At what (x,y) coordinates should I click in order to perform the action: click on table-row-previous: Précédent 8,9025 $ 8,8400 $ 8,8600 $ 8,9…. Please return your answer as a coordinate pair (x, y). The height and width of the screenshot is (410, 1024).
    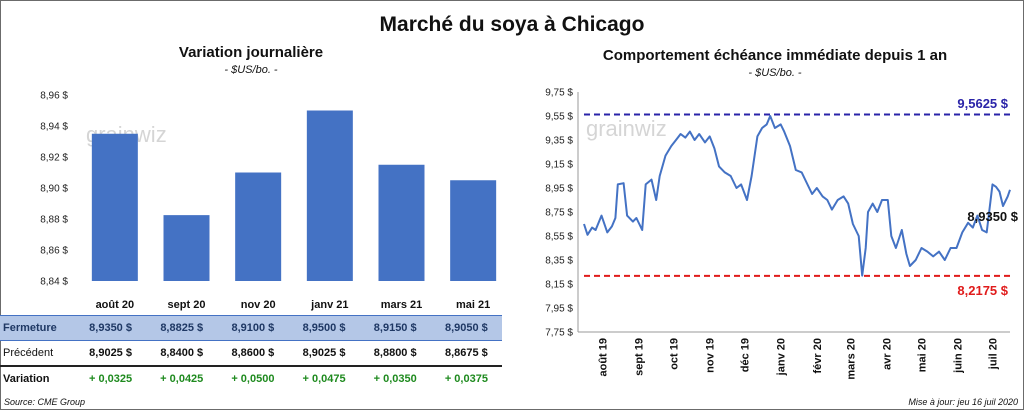
    Looking at the image, I should click on (251, 353).